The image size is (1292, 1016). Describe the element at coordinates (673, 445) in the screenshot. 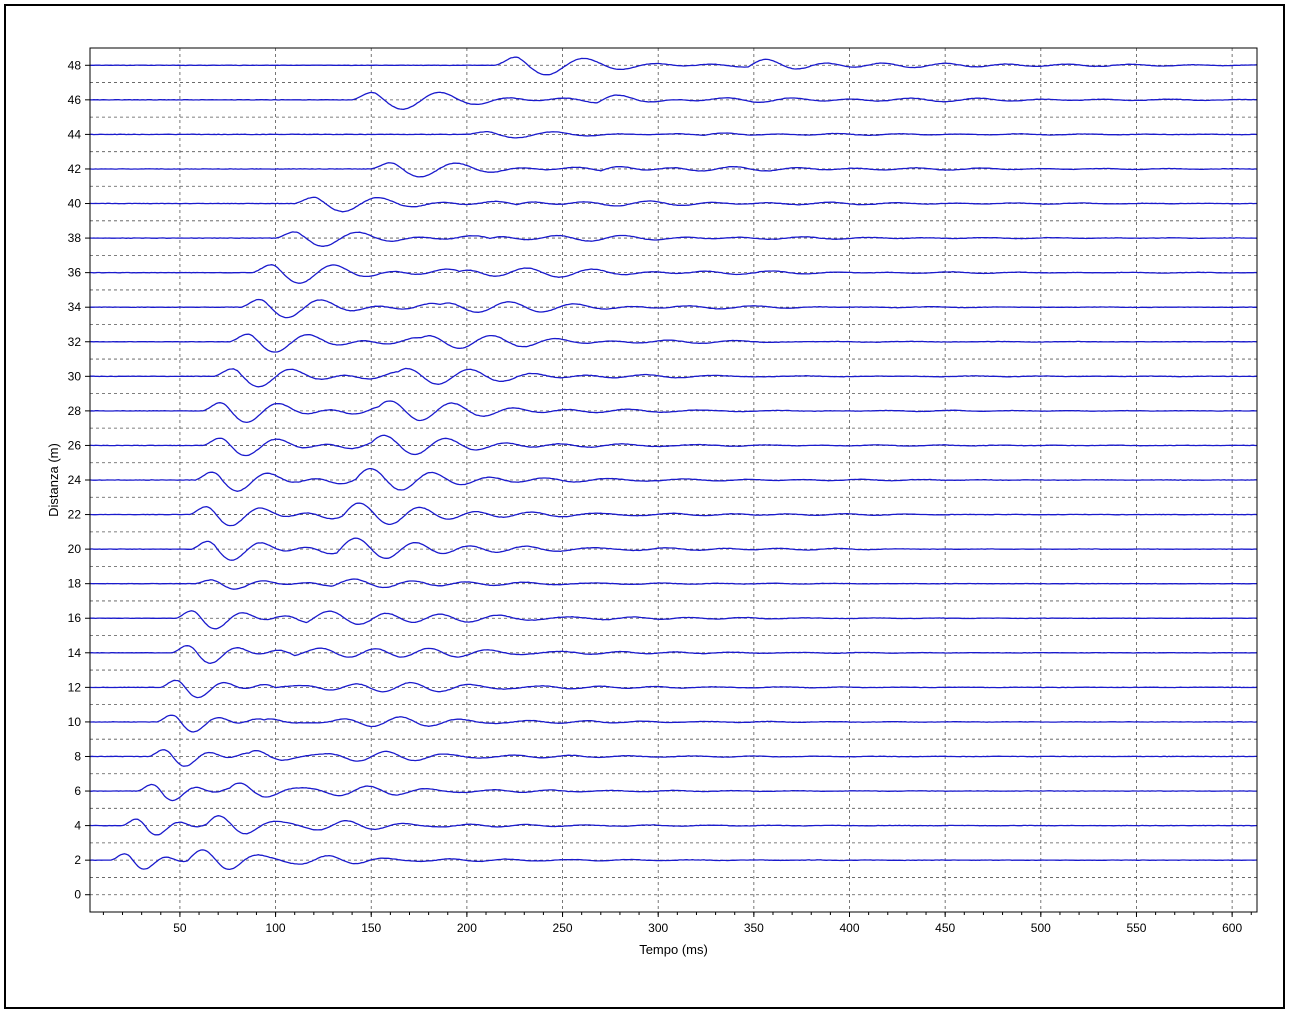

I see `trace-26m` at that location.